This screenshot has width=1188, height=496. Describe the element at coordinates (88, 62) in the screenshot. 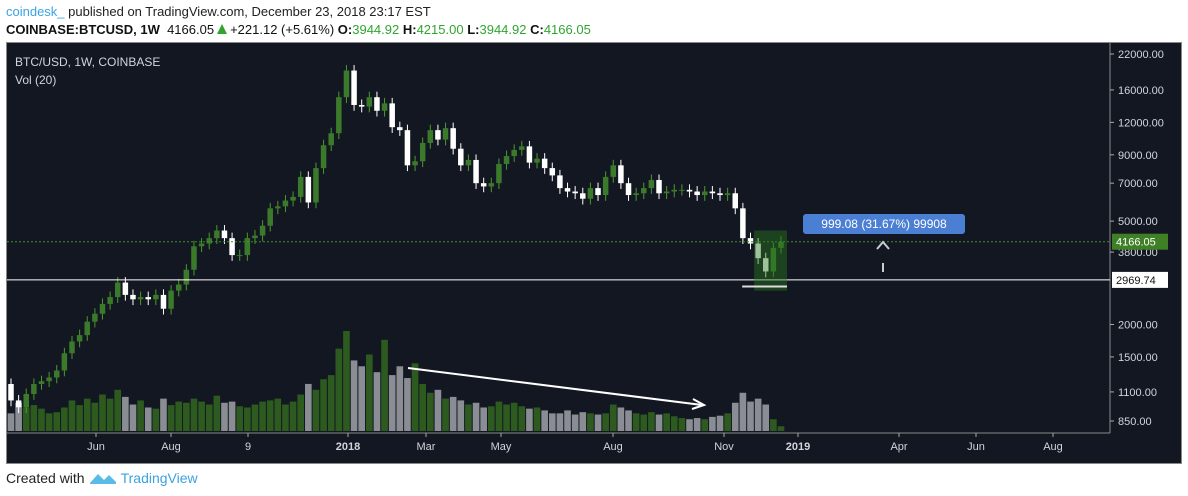

I see `chart-legend-title: BTC/USD, 1W, COINBASE` at that location.